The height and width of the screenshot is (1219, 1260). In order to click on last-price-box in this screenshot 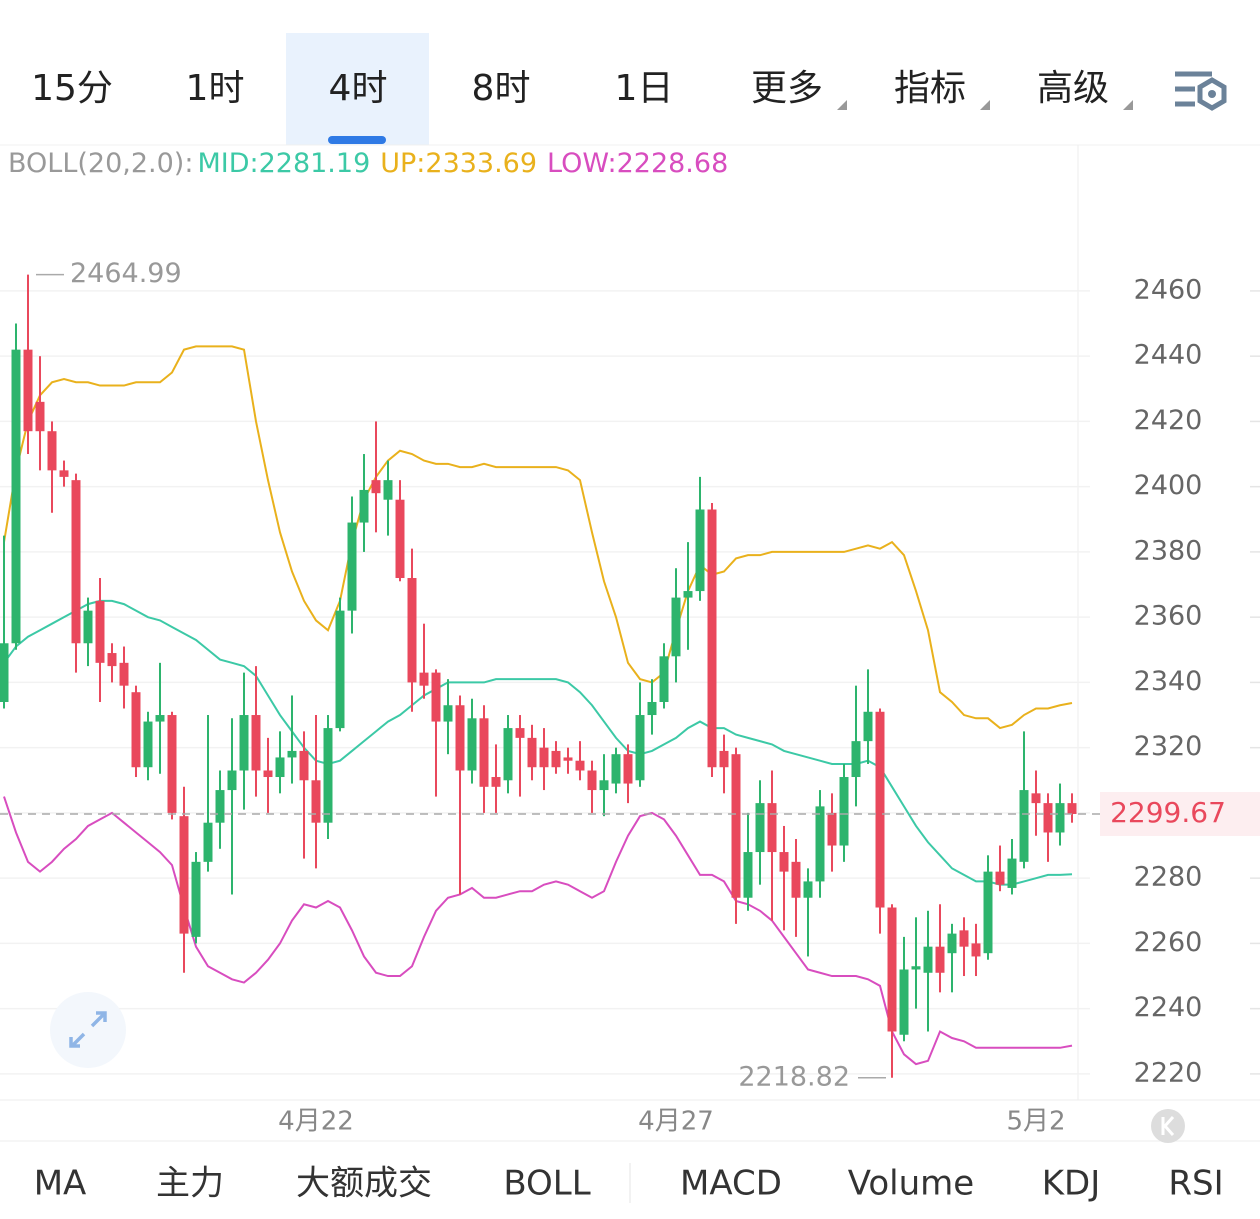, I will do `click(1180, 813)`.